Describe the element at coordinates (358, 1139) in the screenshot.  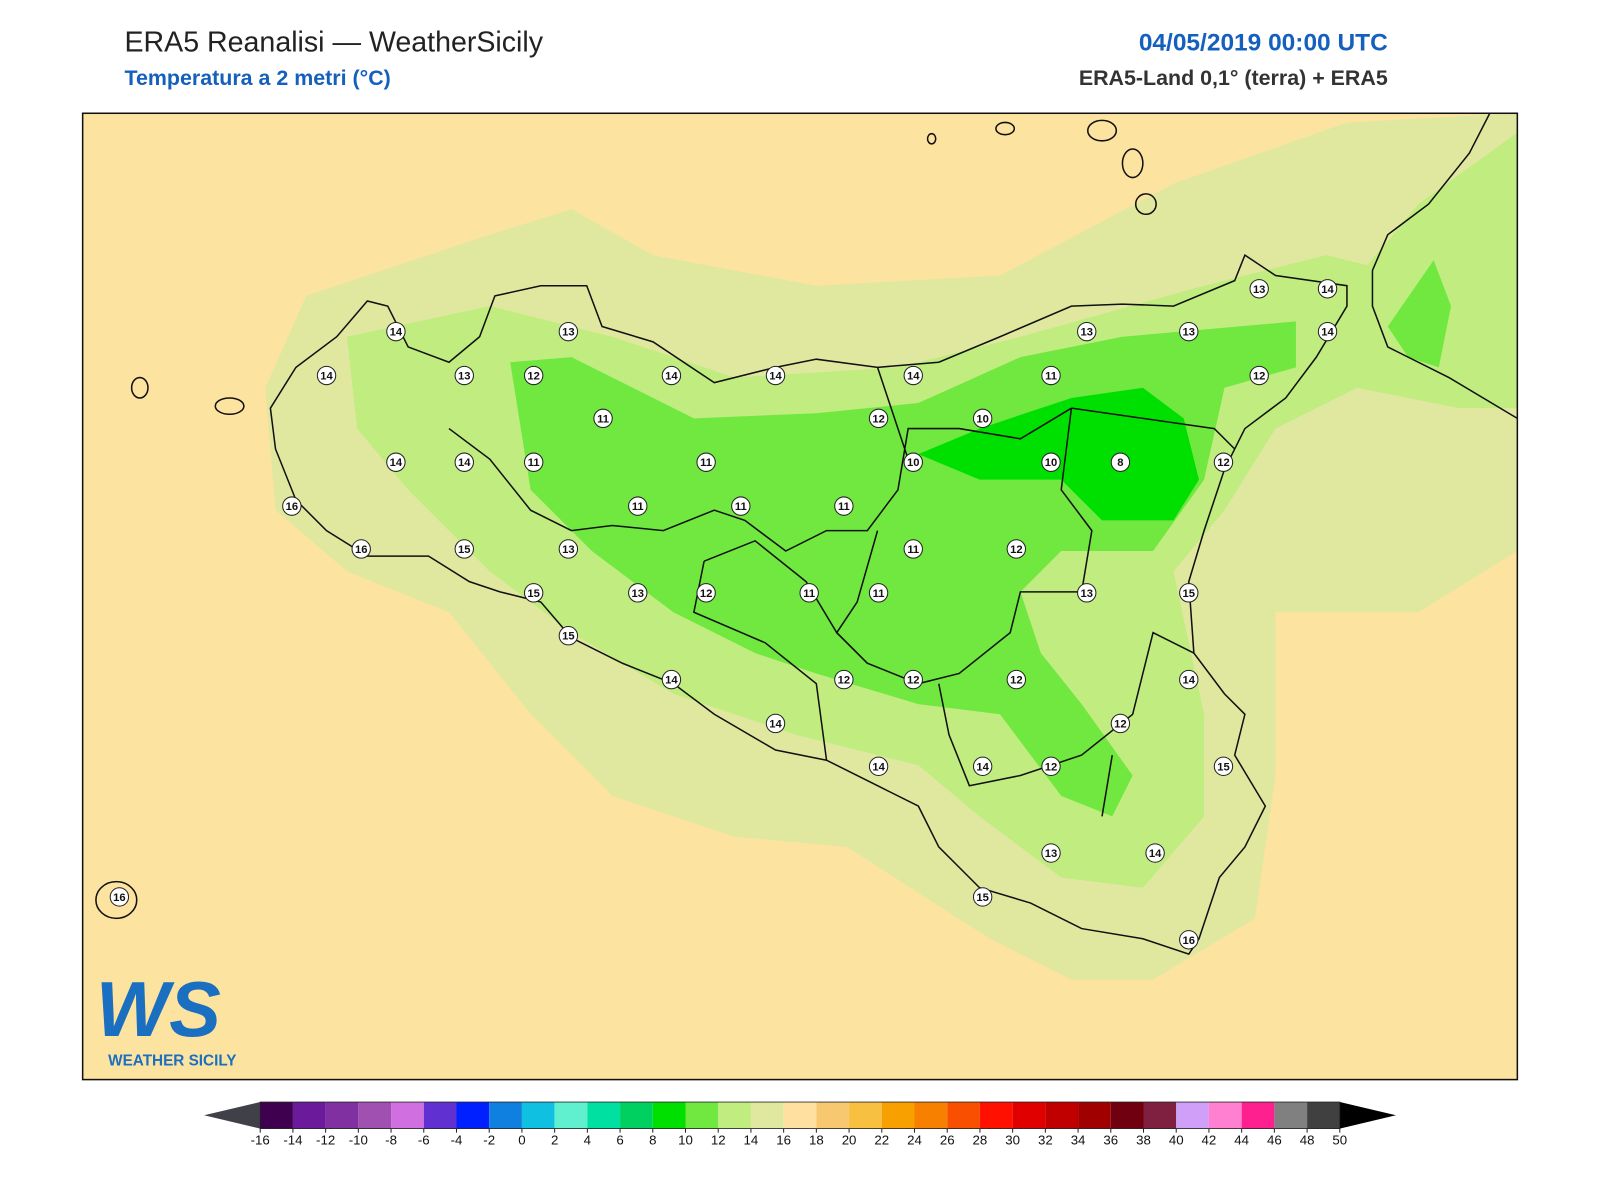
I see `colorbar-tick-label: -10` at that location.